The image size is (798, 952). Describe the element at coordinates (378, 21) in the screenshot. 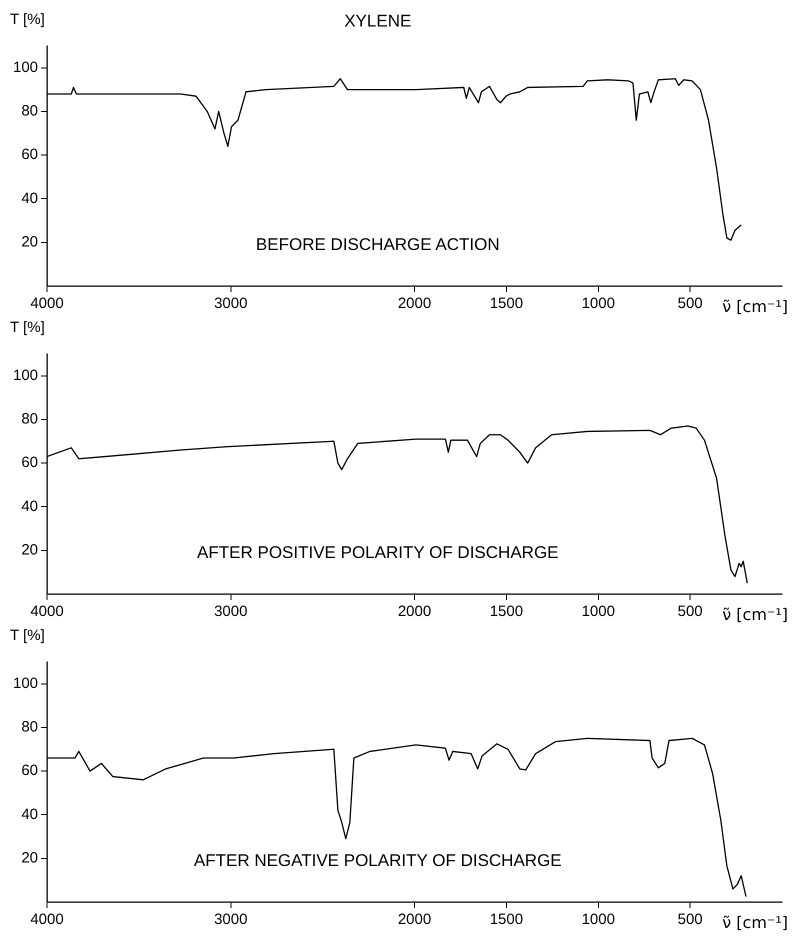

I see `chart-title: XYLENE` at that location.